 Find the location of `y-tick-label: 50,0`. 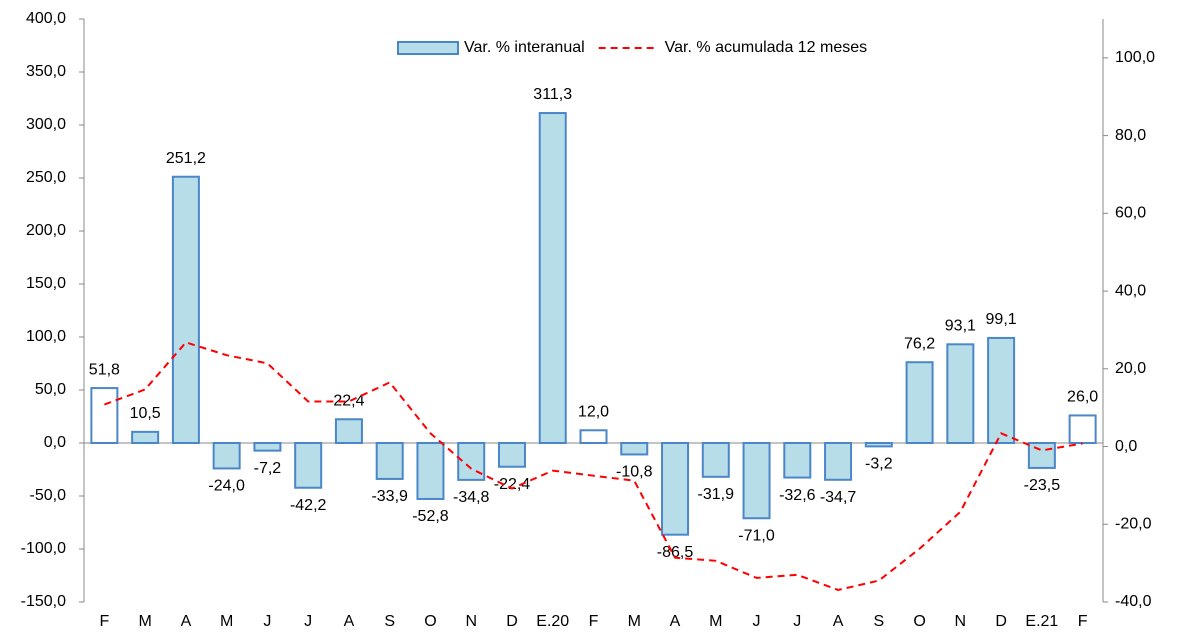

y-tick-label: 50,0 is located at coordinates (50, 389).